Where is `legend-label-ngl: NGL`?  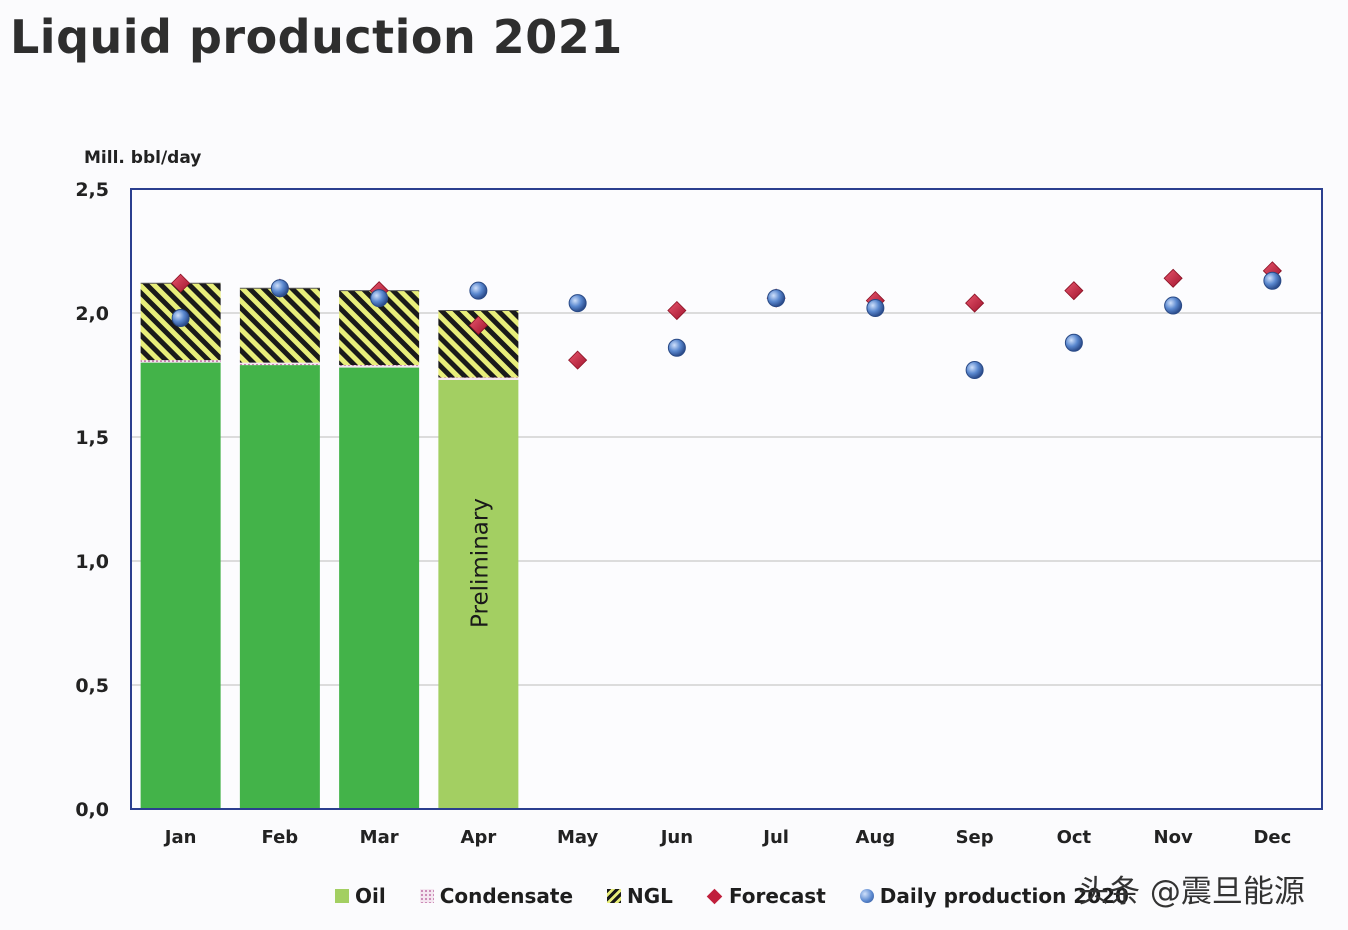
legend-label-ngl: NGL is located at coordinates (650, 896).